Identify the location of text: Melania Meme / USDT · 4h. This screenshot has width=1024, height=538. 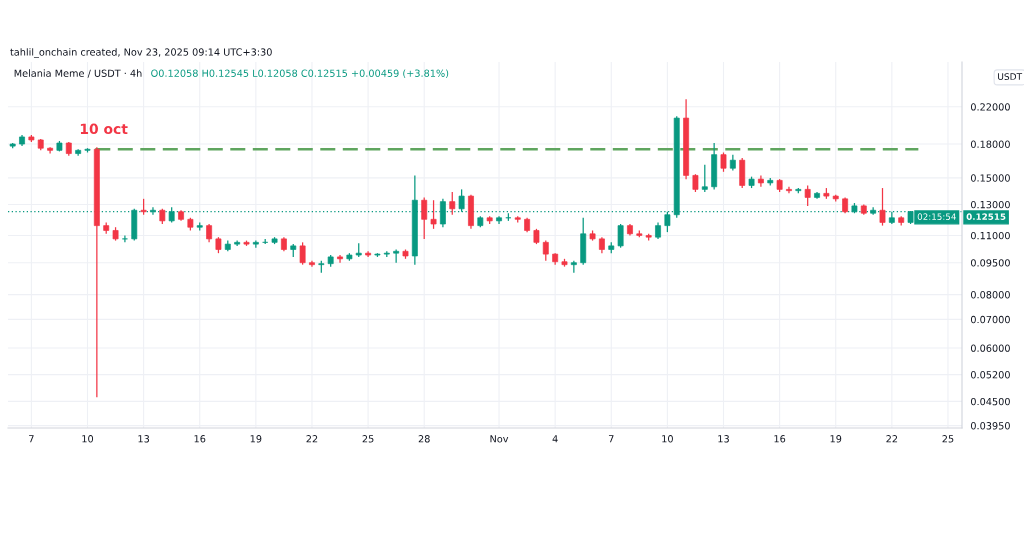
(78, 73).